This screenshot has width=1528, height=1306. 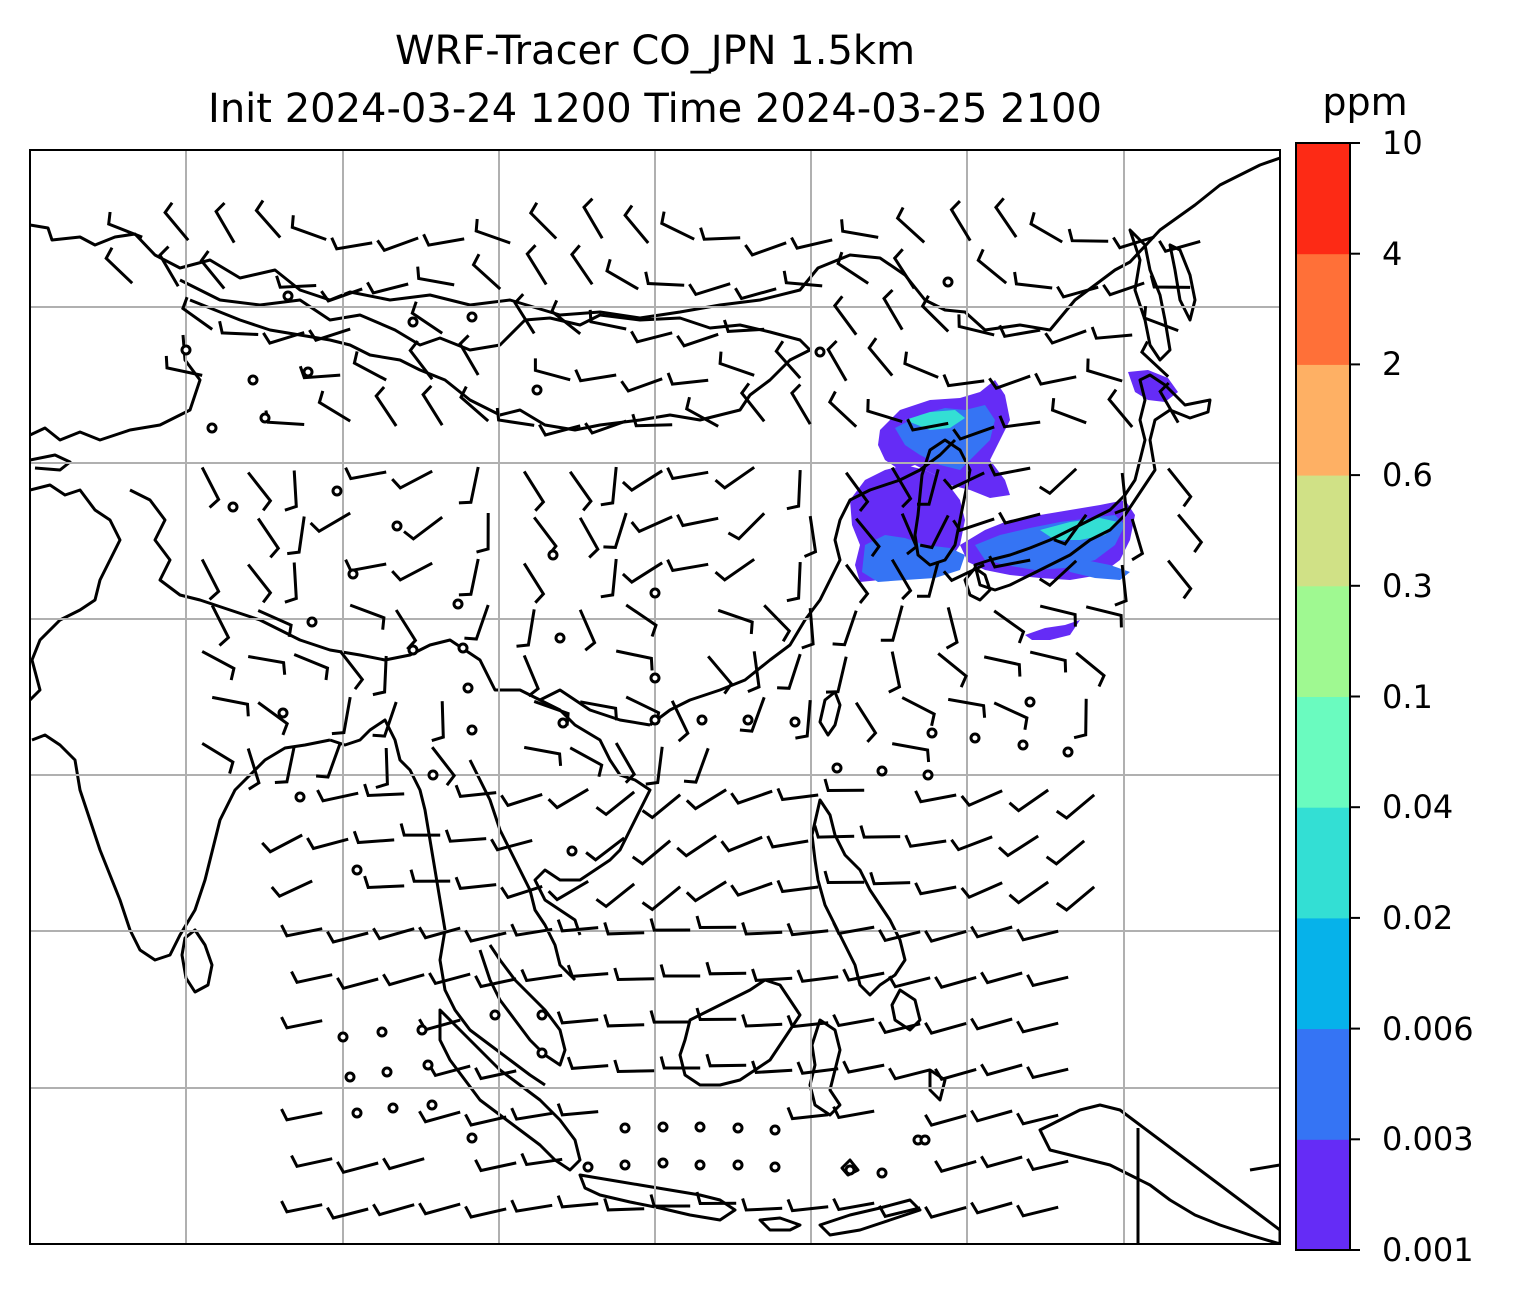 I want to click on colorbar-tick-label: 10, so click(x=1402, y=143).